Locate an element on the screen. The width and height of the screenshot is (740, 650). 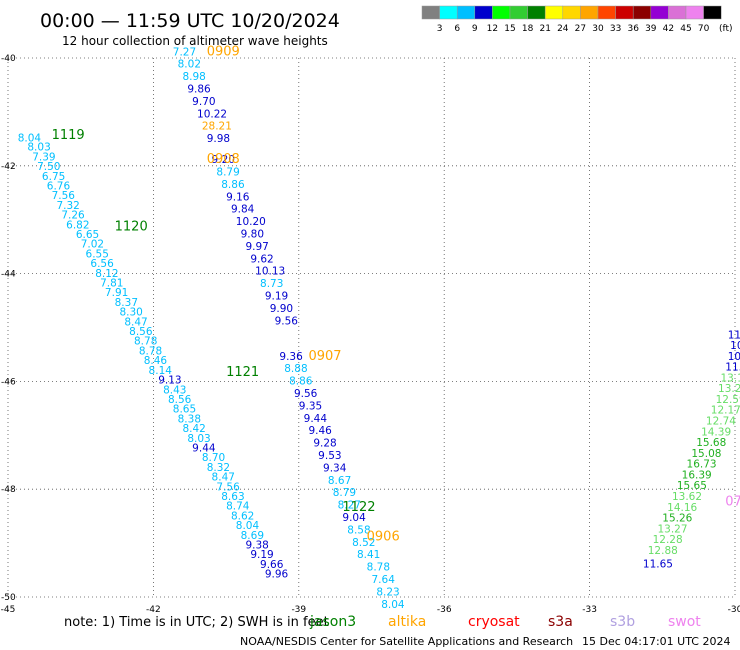
x-tick-label: -45 is located at coordinates (8, 610).